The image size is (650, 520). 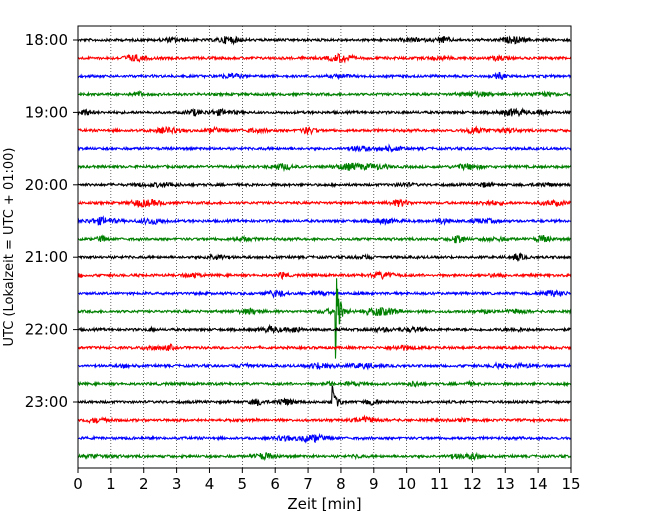 What do you see at coordinates (324, 112) in the screenshot?
I see `trace-1900` at bounding box center [324, 112].